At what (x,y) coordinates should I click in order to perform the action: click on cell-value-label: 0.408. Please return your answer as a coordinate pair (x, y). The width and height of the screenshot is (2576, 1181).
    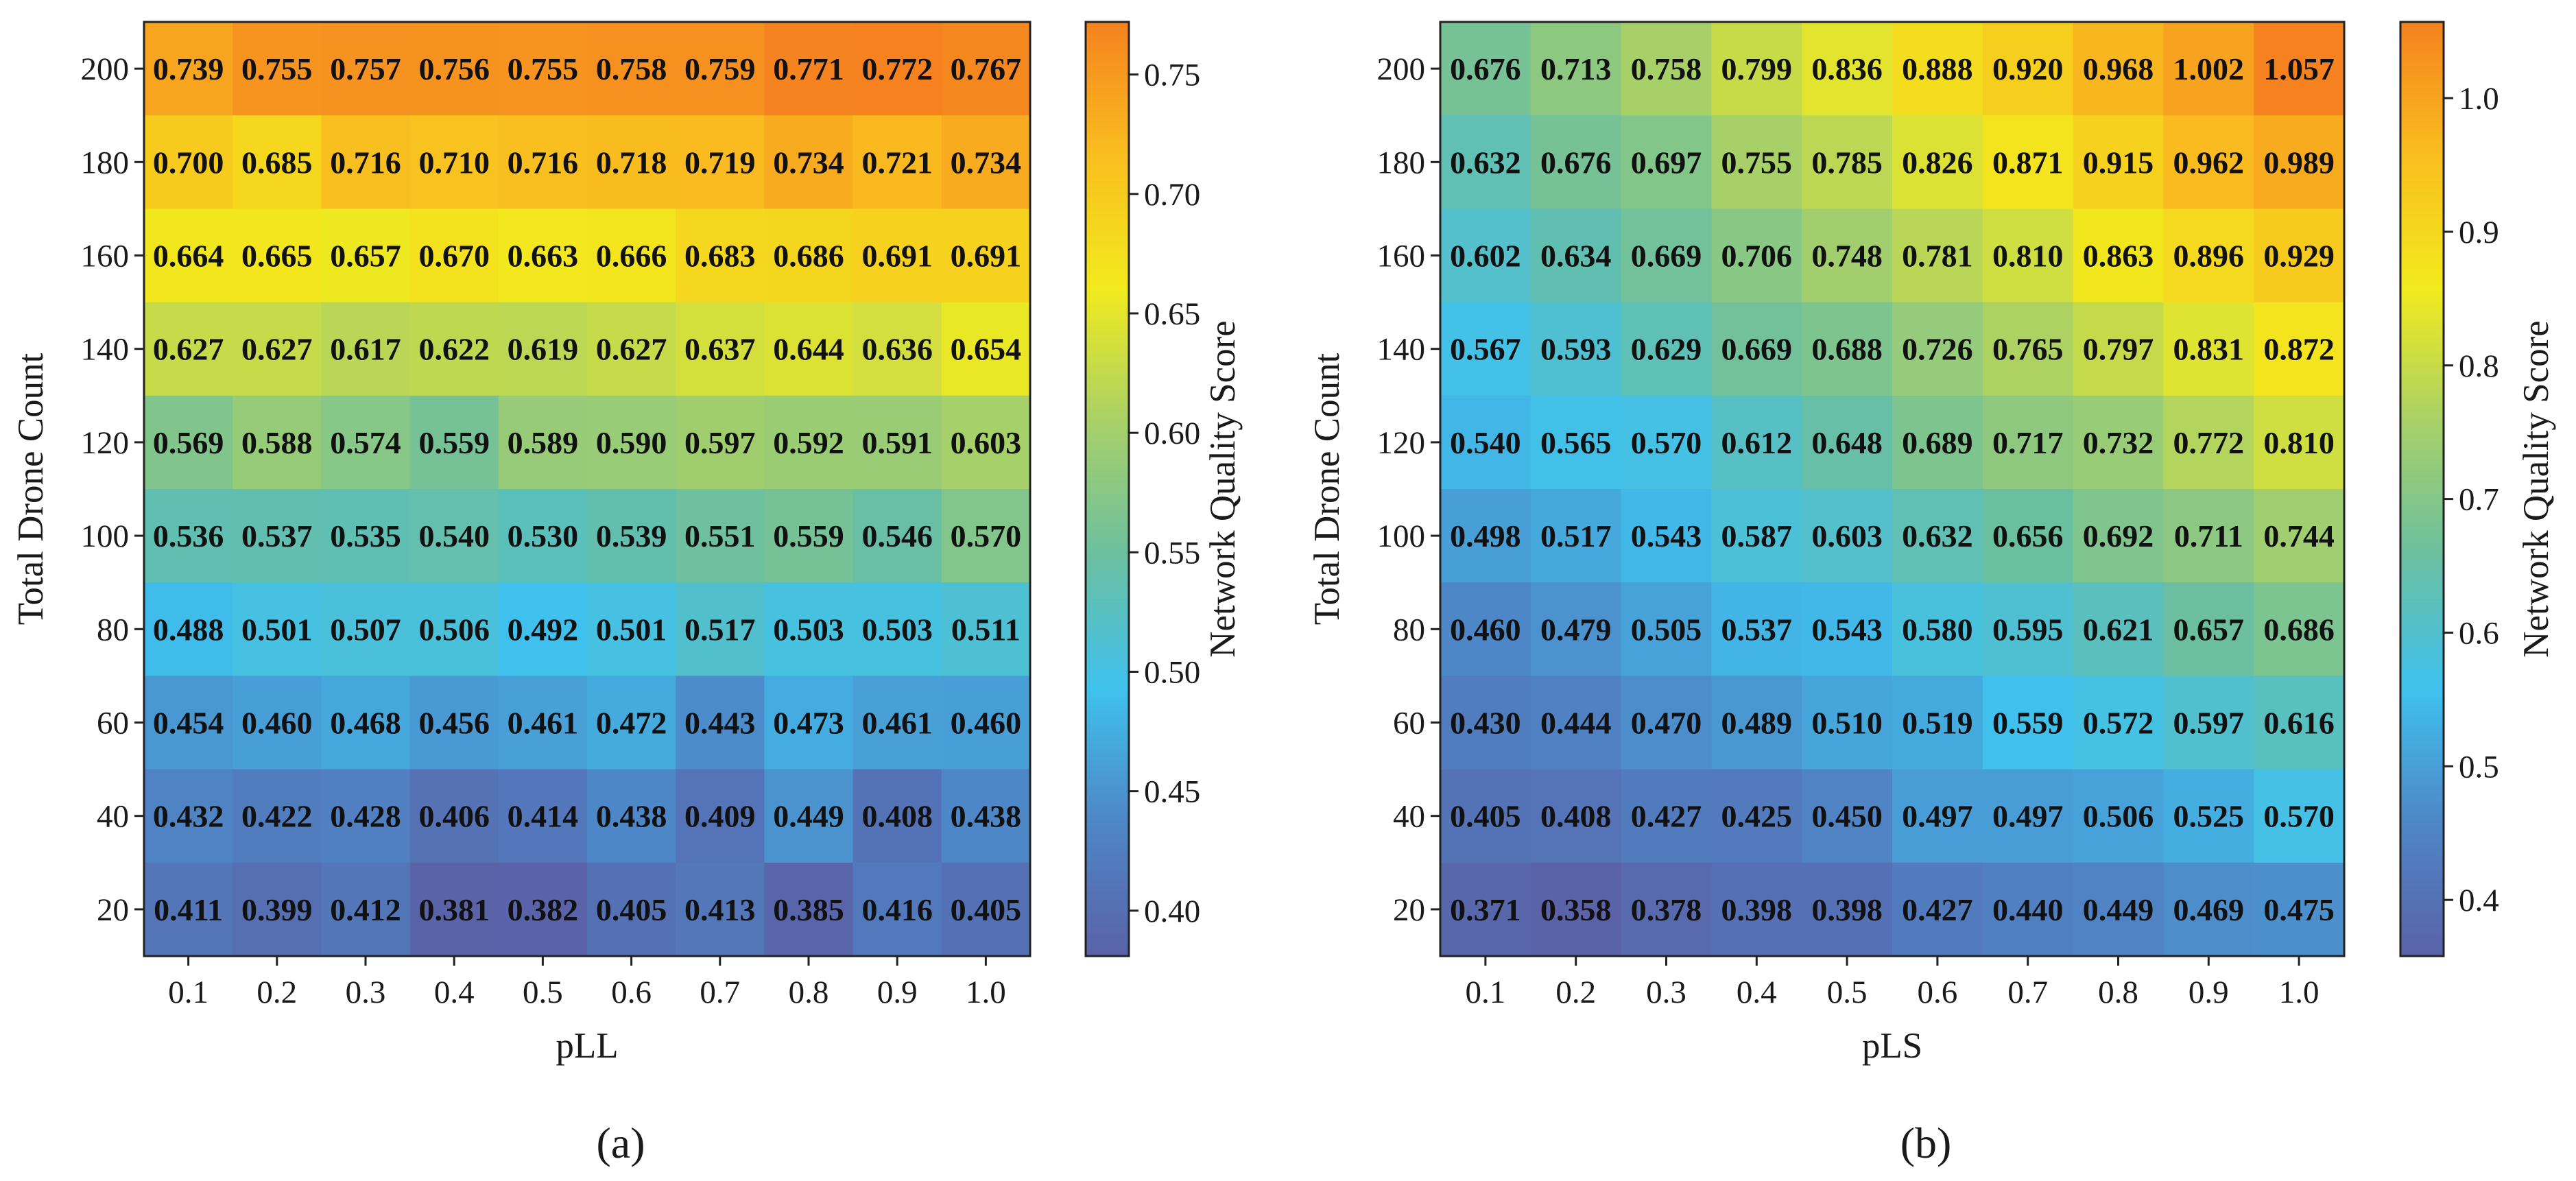
    Looking at the image, I should click on (1576, 816).